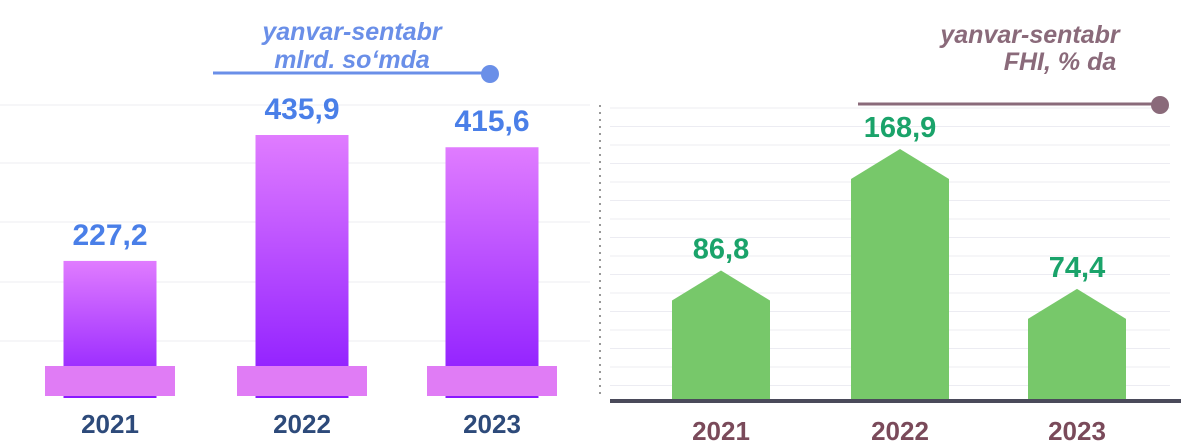  I want to click on chart-subtitle: mlrd. so‘mda, so click(352, 60).